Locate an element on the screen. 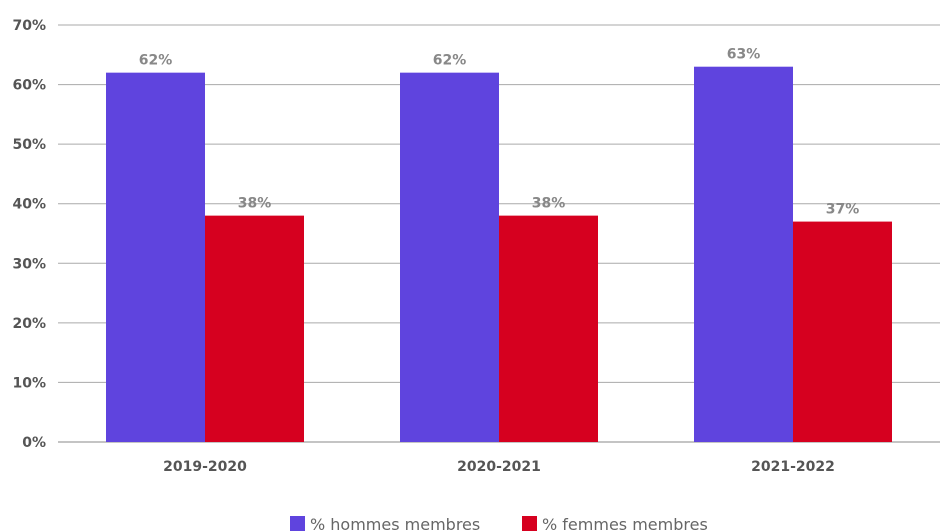  bar-femmes-2021-2022 is located at coordinates (842, 331).